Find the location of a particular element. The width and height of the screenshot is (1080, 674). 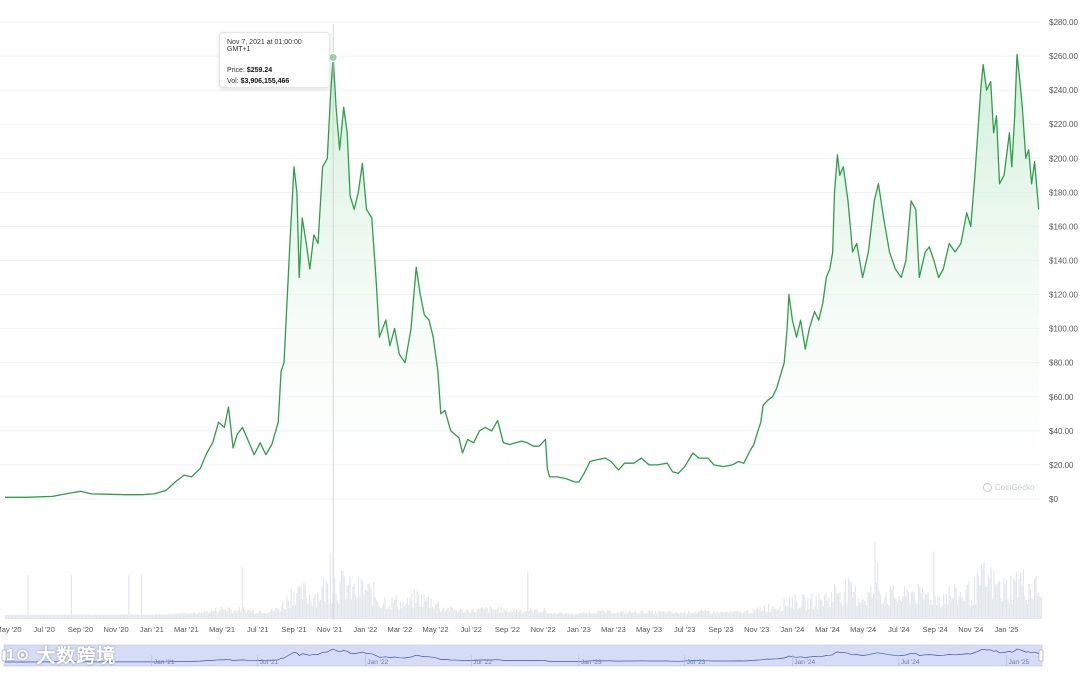

y-tick-label: $40.00 is located at coordinates (1061, 431).